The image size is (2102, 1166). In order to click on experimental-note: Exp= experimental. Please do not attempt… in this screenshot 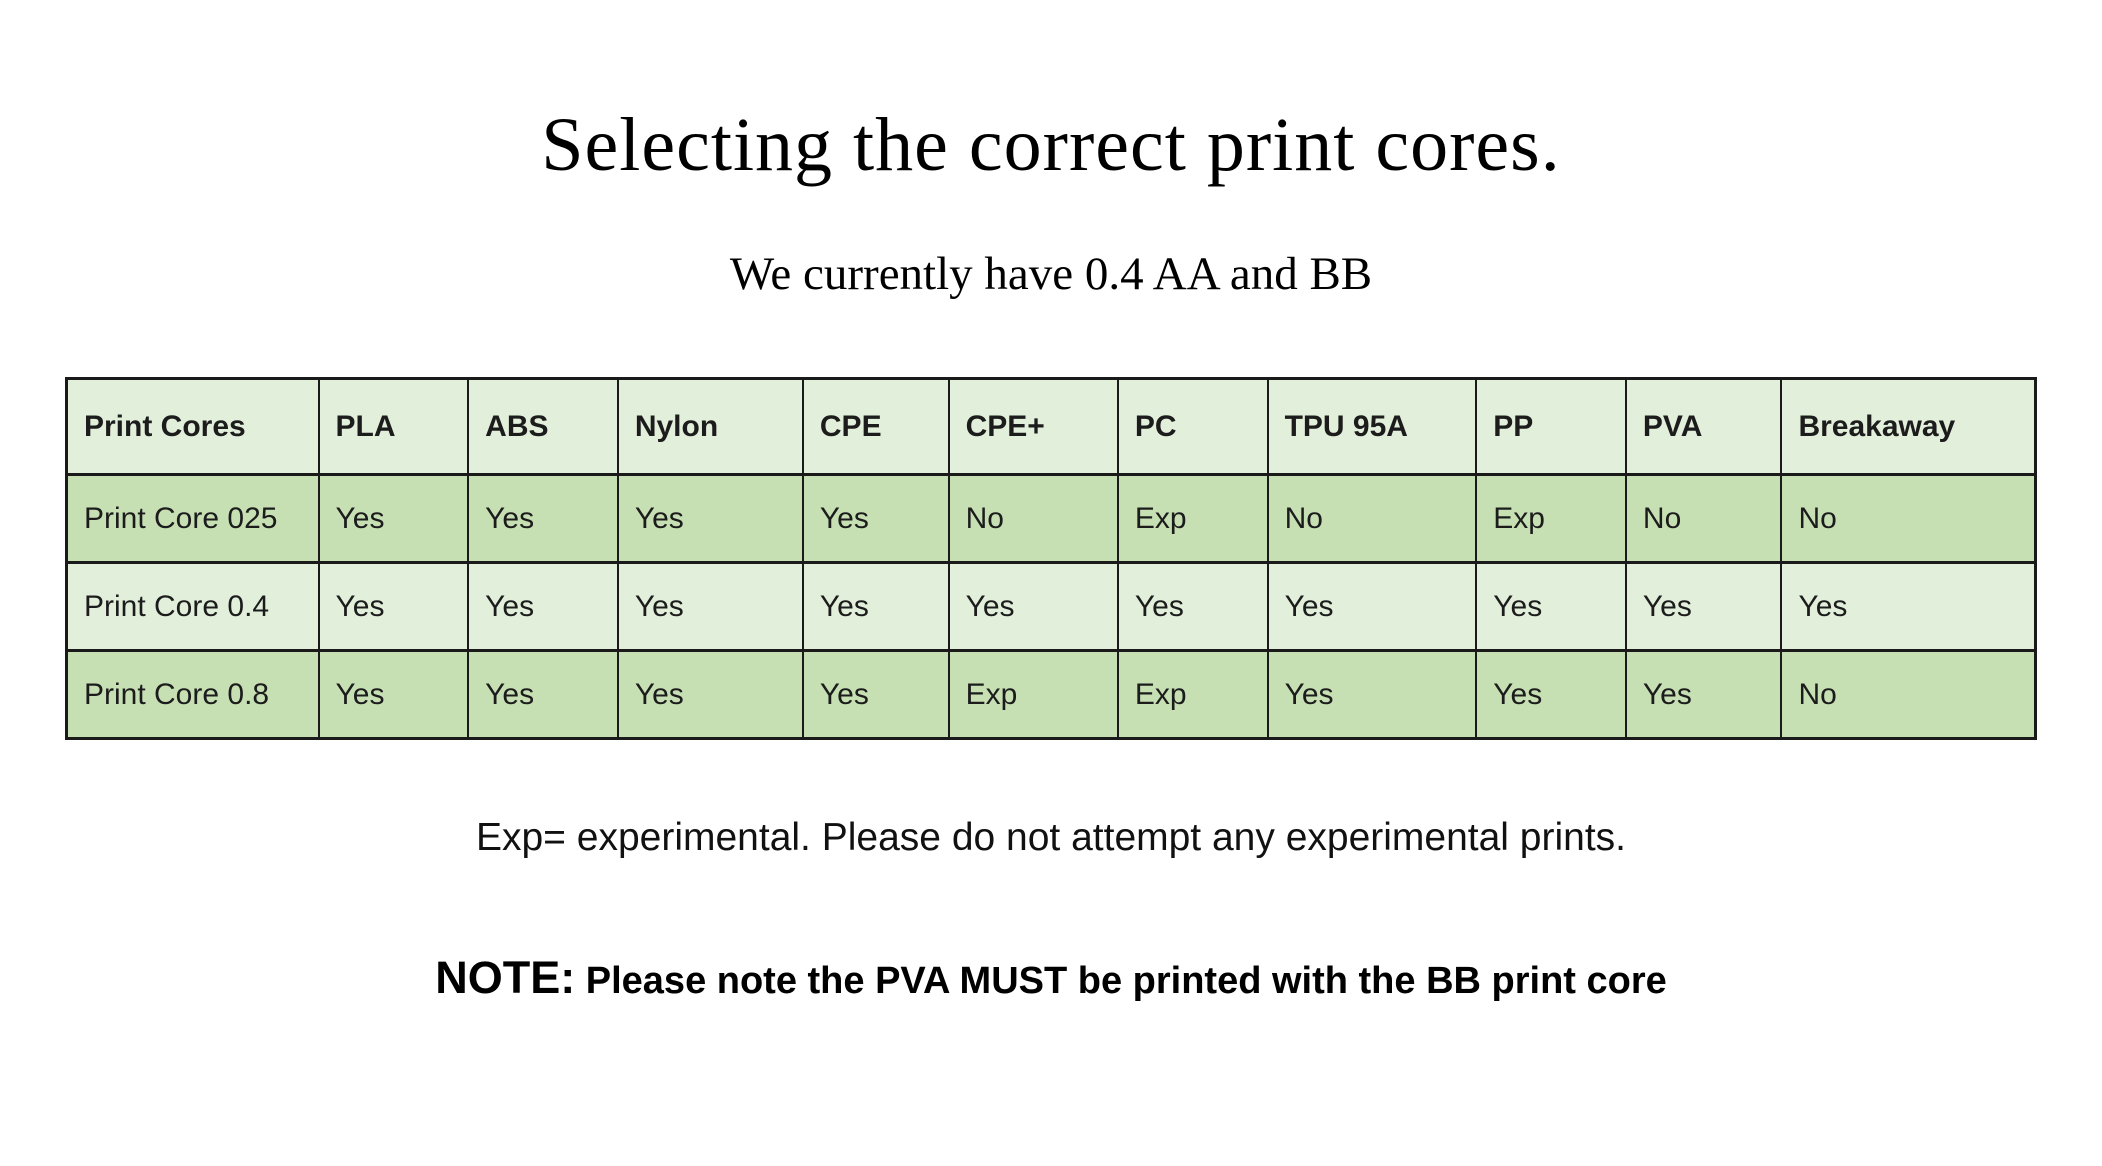, I will do `click(1051, 837)`.